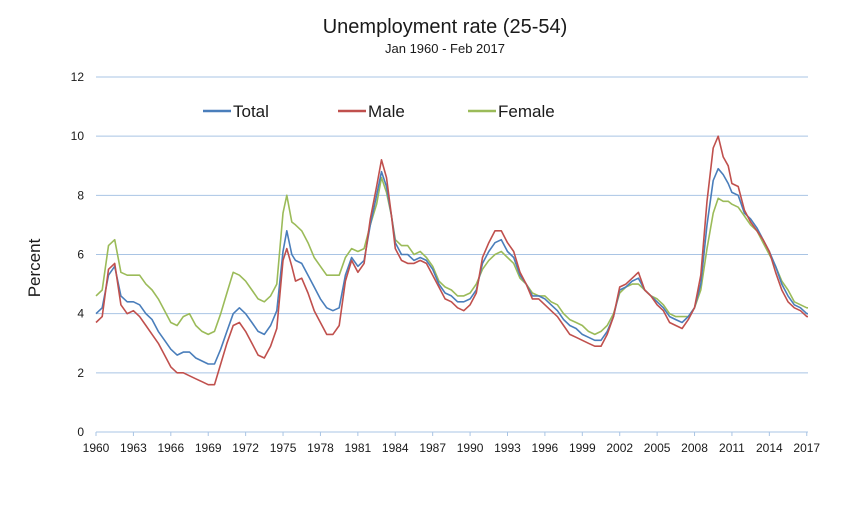 The image size is (865, 521). Describe the element at coordinates (80, 432) in the screenshot. I see `y-tick-label: 0` at that location.